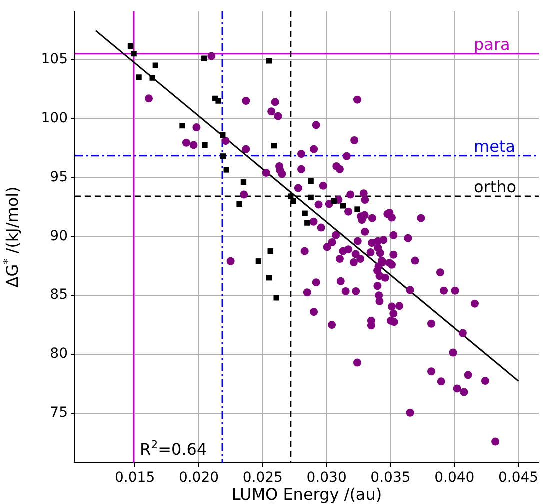  Describe the element at coordinates (59, 236) in the screenshot. I see `y-tick-label: 90` at that location.